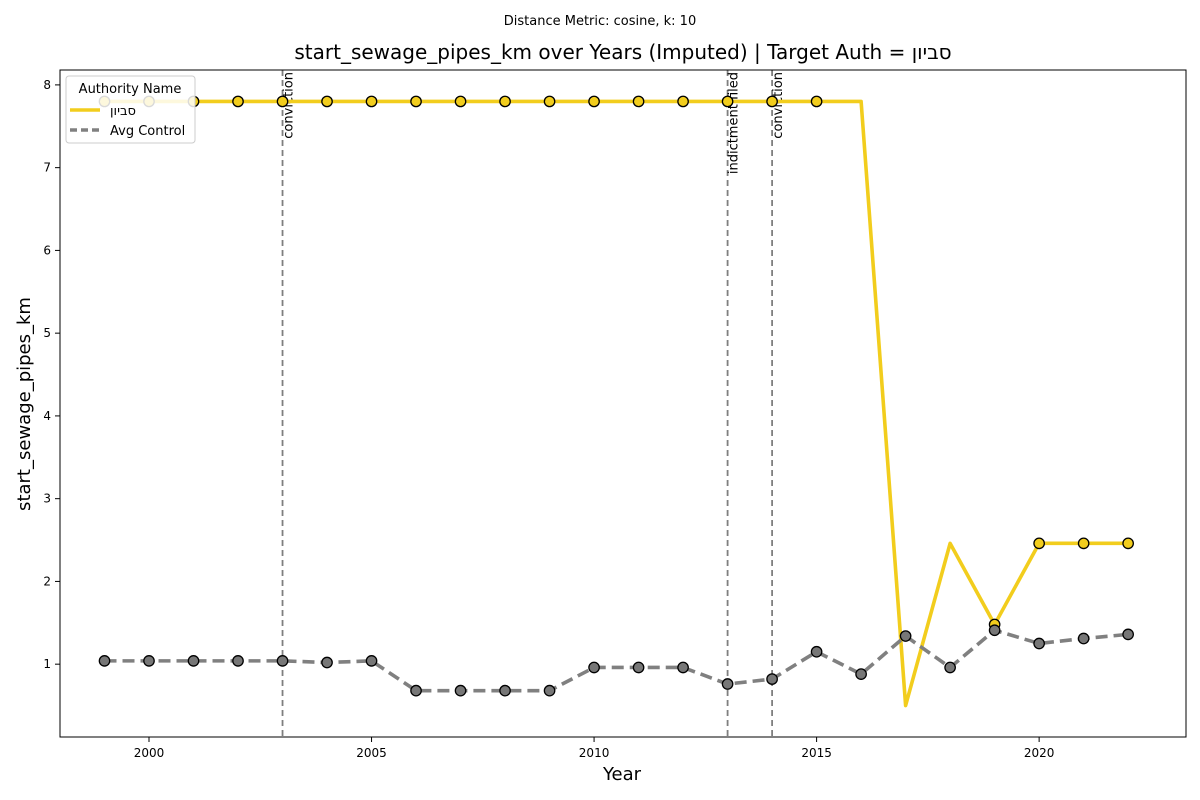 Image resolution: width=1200 pixels, height=800 pixels. Describe the element at coordinates (622, 774) in the screenshot. I see `x-axis-label: Year` at that location.